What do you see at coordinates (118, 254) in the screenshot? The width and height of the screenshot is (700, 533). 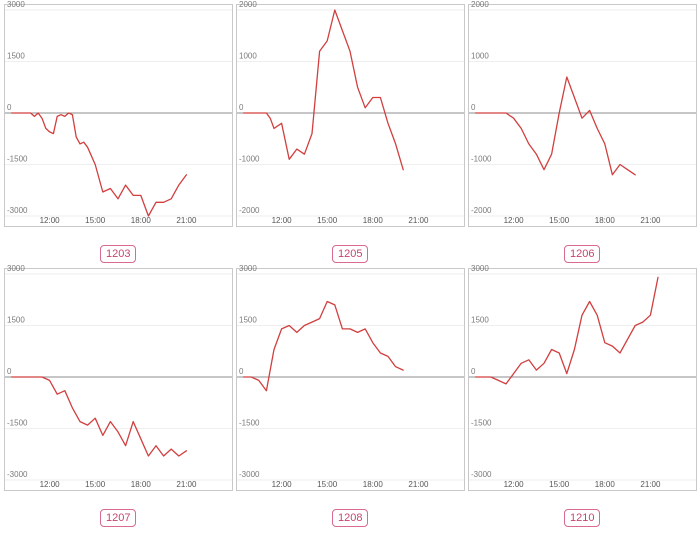 I see `chart-label-badge: 1203` at bounding box center [118, 254].